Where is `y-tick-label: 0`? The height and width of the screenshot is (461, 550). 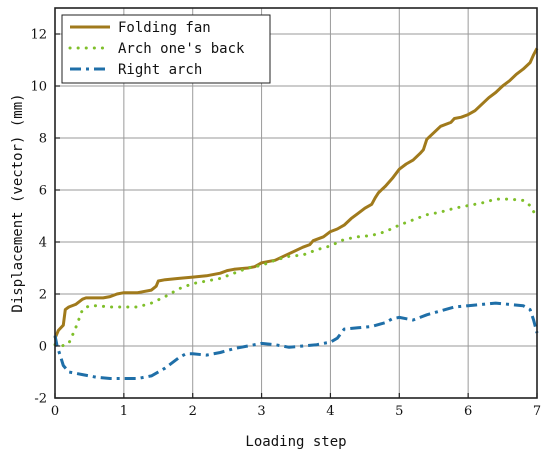
y-tick-label: 0 is located at coordinates (43, 347).